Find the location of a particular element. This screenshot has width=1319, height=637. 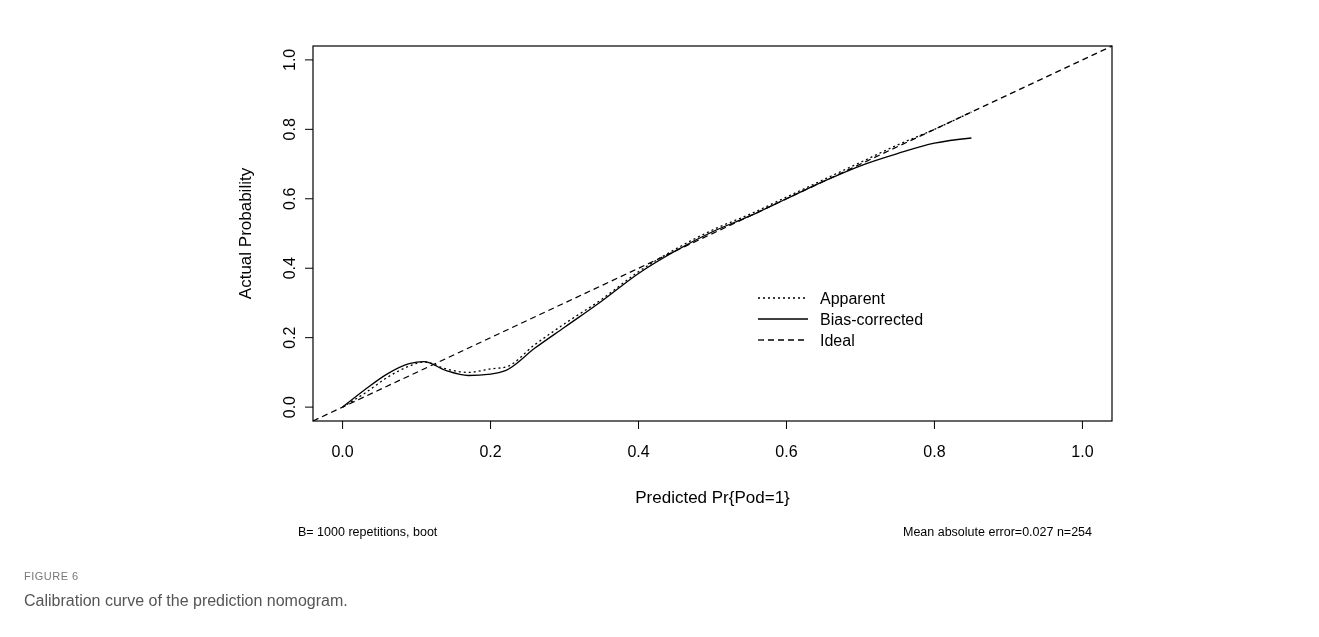

text: FIGURE 6 is located at coordinates (51, 576).